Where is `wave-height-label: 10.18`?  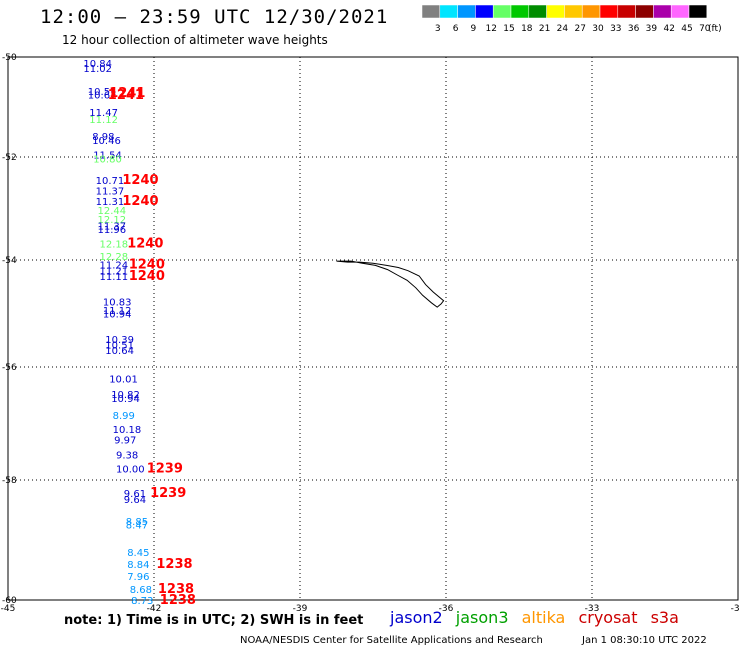 wave-height-label: 10.18 is located at coordinates (127, 430).